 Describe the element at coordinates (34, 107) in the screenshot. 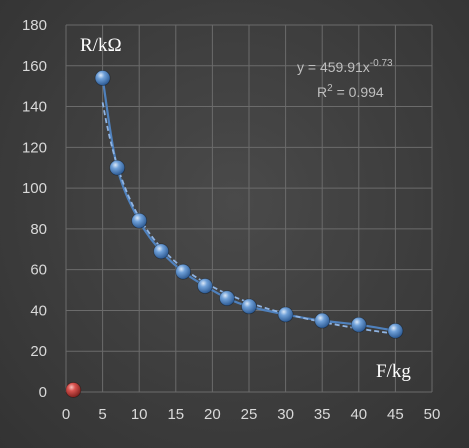

I see `y-tick-label-140: 140` at that location.